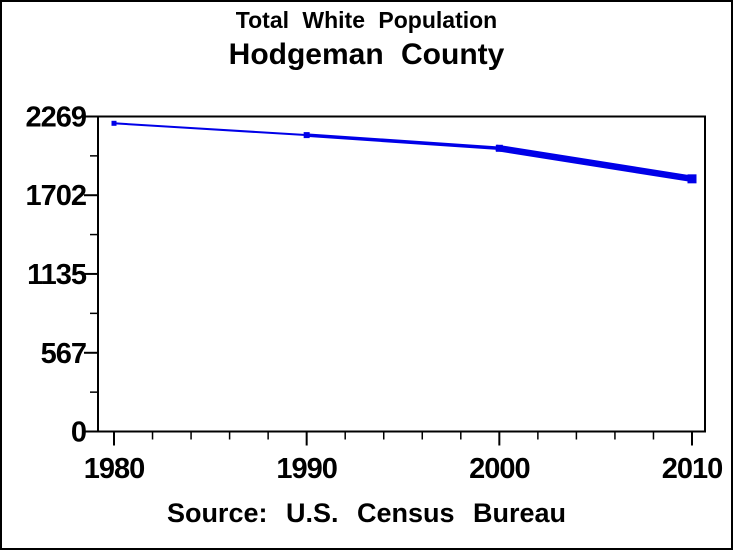  What do you see at coordinates (499, 469) in the screenshot?
I see `x-tick-label: 2000` at bounding box center [499, 469].